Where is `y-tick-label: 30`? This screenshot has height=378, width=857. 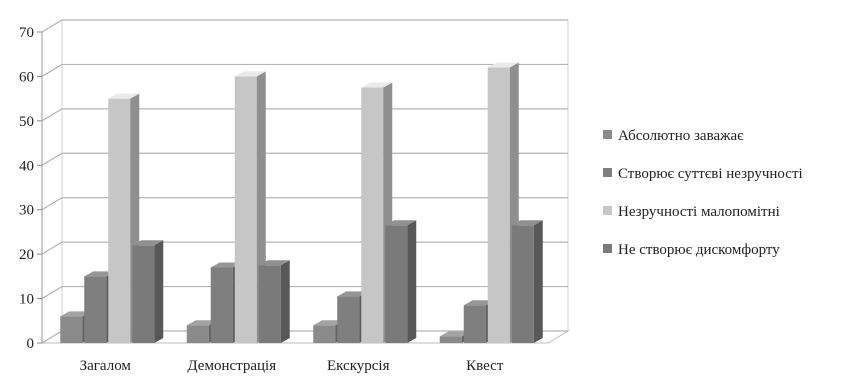
y-tick-label: 30 is located at coordinates (26, 211).